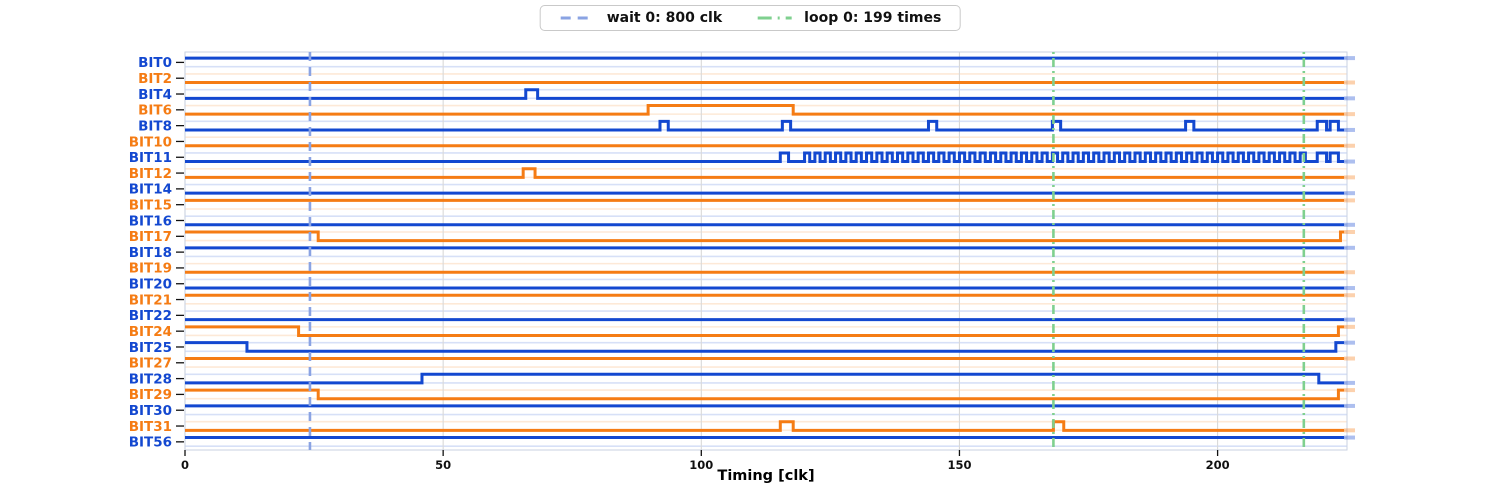  Describe the element at coordinates (150, 411) in the screenshot. I see `signal-label-BIT30: BIT30` at that location.